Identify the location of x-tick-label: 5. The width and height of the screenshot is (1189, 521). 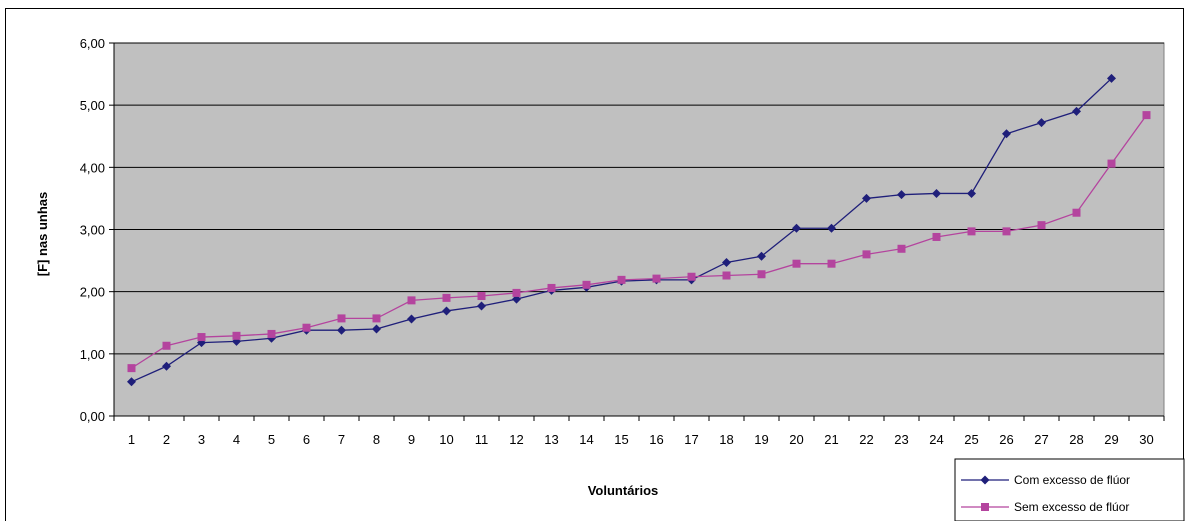
(271, 439).